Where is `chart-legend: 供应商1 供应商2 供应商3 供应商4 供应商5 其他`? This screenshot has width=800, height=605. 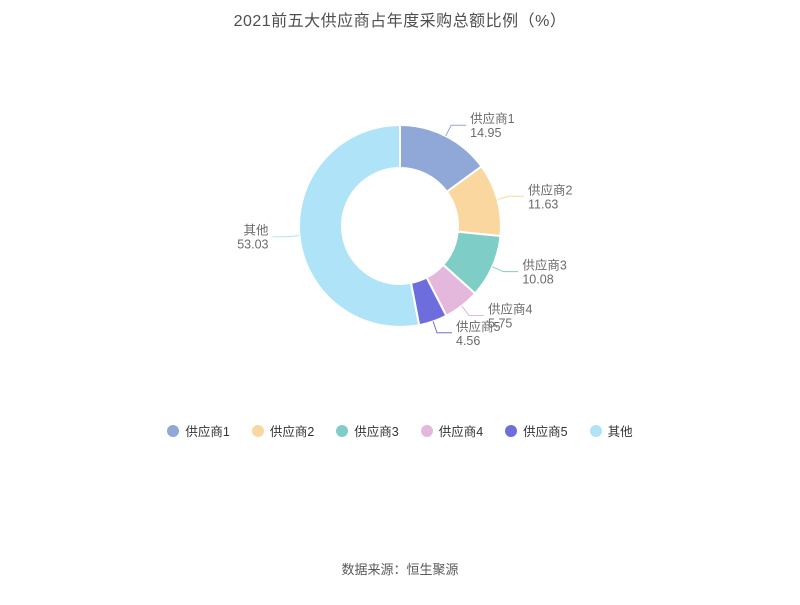 chart-legend: 供应商1 供应商2 供应商3 供应商4 供应商5 其他 is located at coordinates (400, 430).